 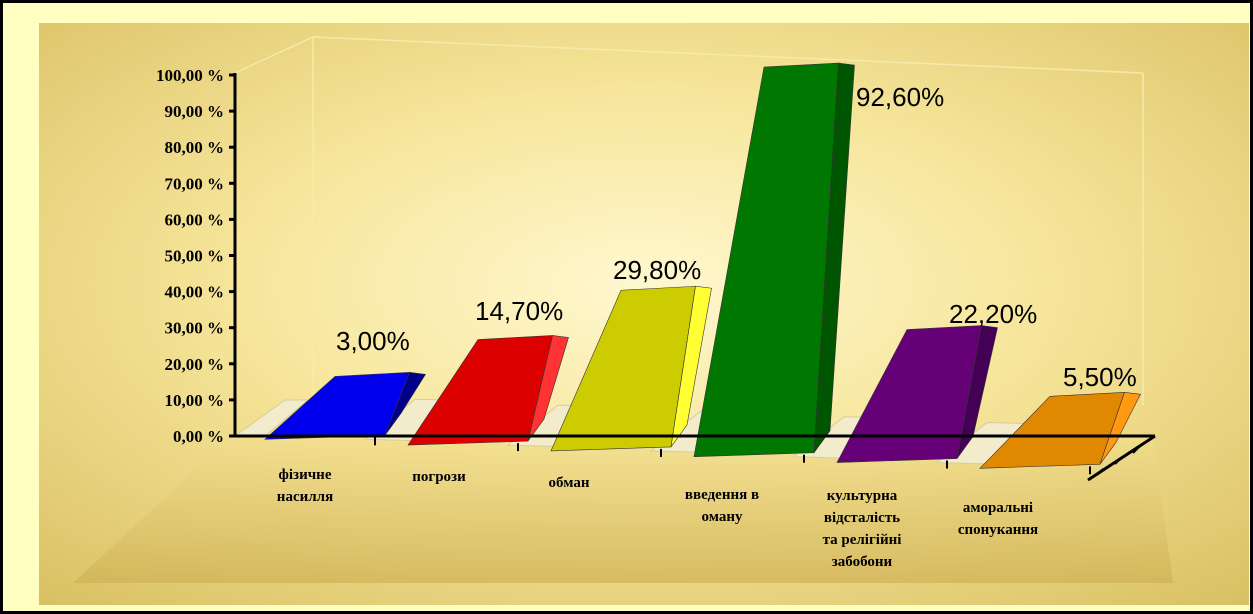 What do you see at coordinates (722, 517) in the screenshot?
I see `category-label: оману` at bounding box center [722, 517].